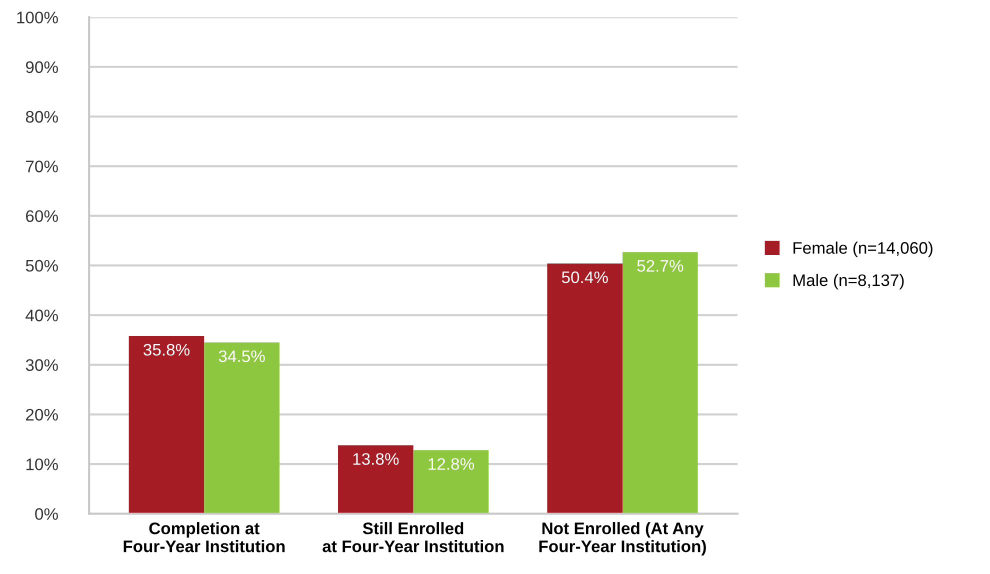  Describe the element at coordinates (204, 537) in the screenshot. I see `x-tick-label: Completion at Four-Year Institution` at that location.